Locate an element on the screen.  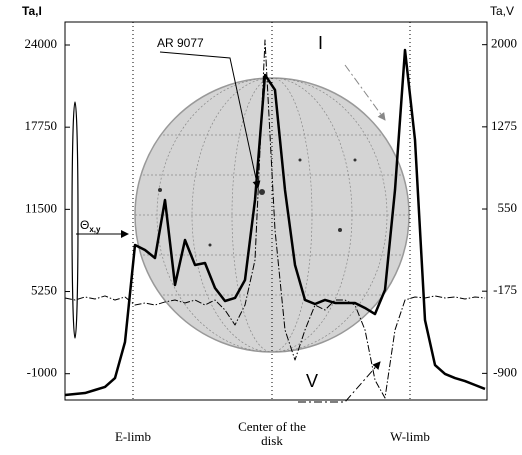
theta-label: Θx,y is located at coordinates (90, 226).